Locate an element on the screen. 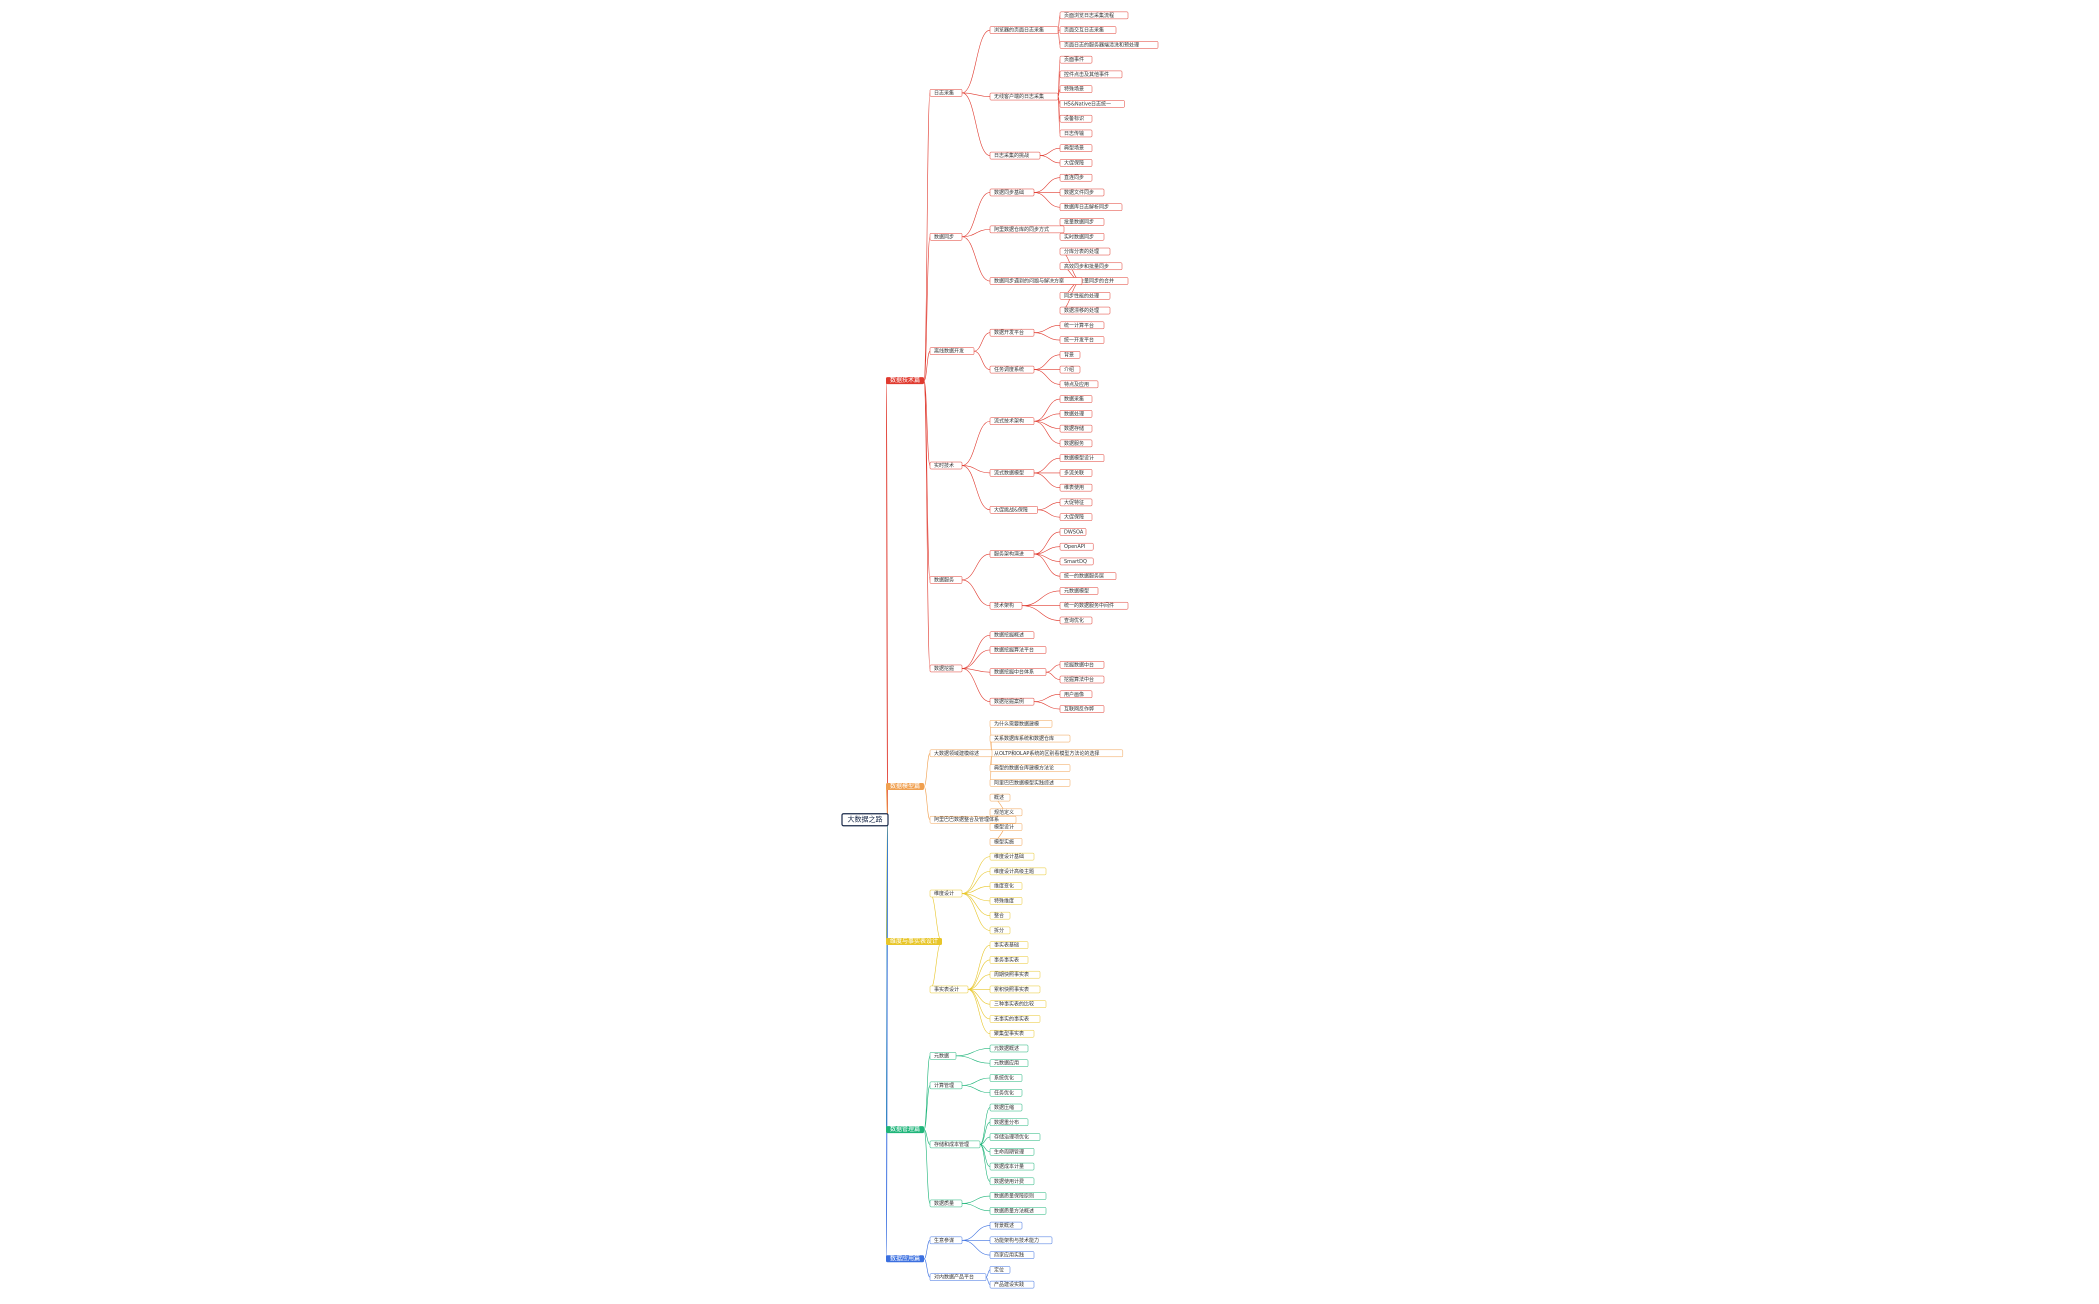  node-label: 维度与事实表设计 is located at coordinates (914, 941).